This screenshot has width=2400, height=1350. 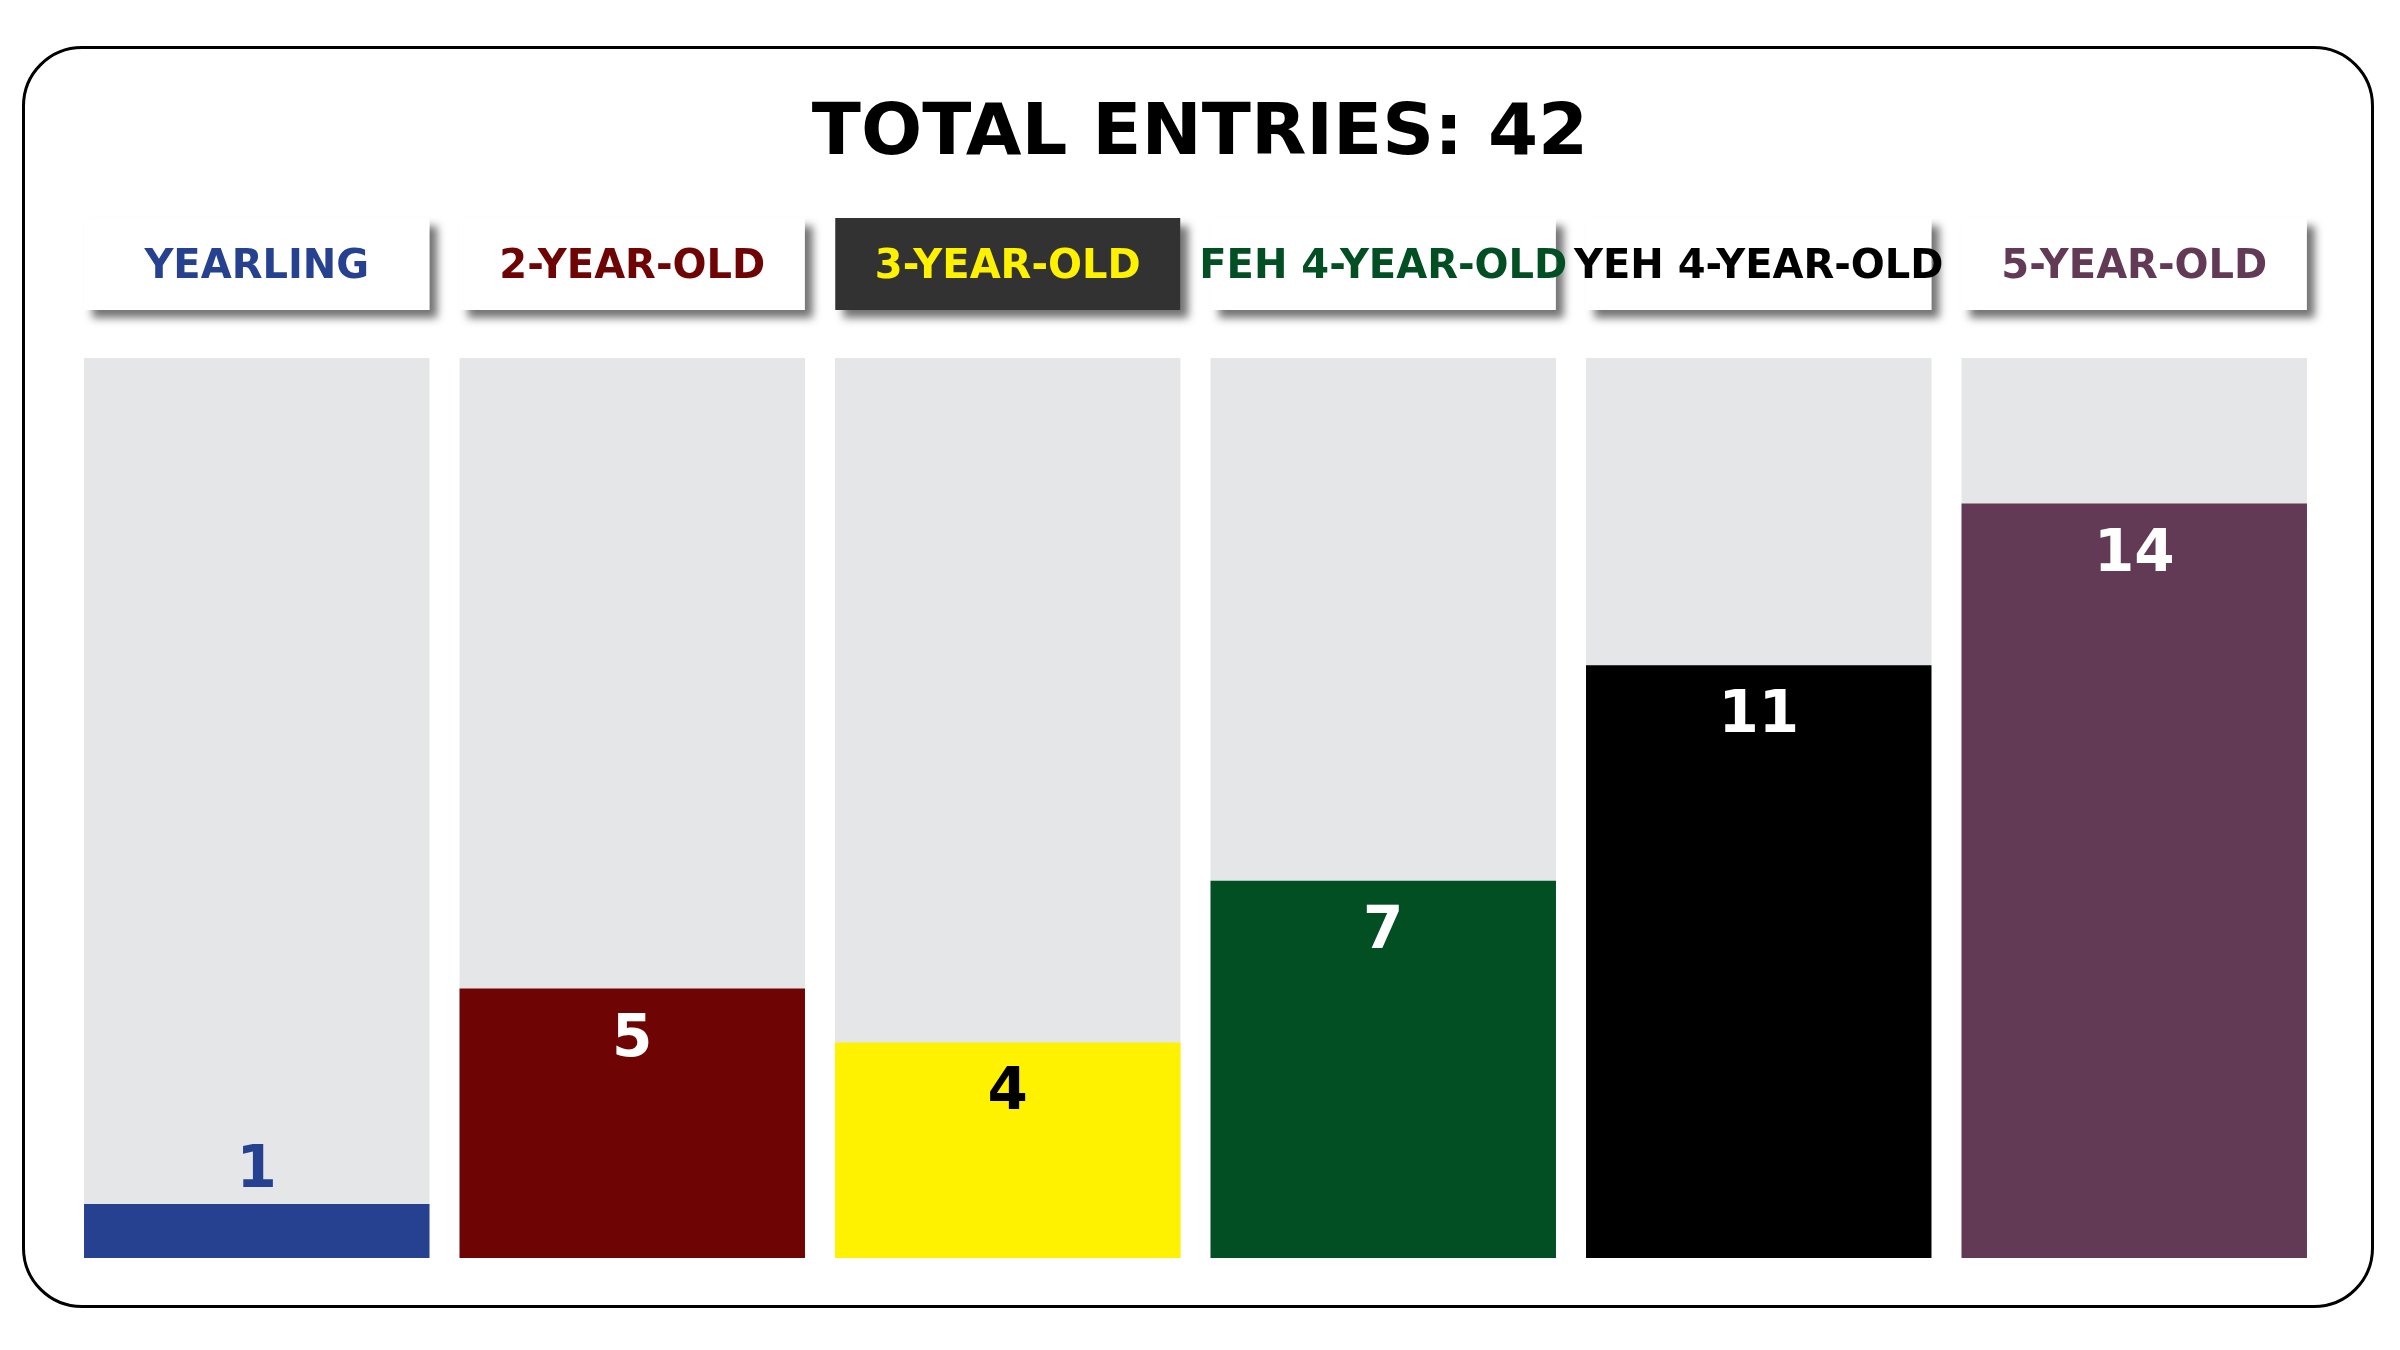 I want to click on x-tick-label: 2-YEAR-OLD, so click(x=632, y=264).